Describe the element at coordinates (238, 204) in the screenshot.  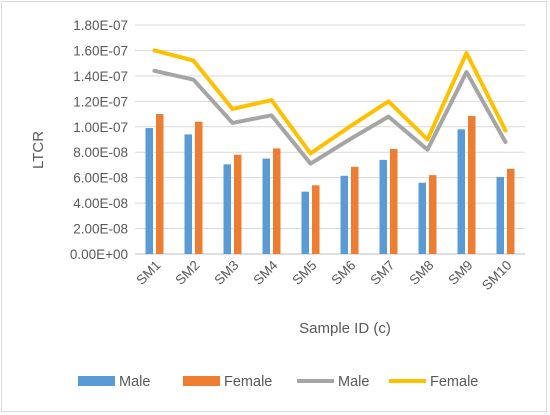
I see `bar-female-sm3` at that location.